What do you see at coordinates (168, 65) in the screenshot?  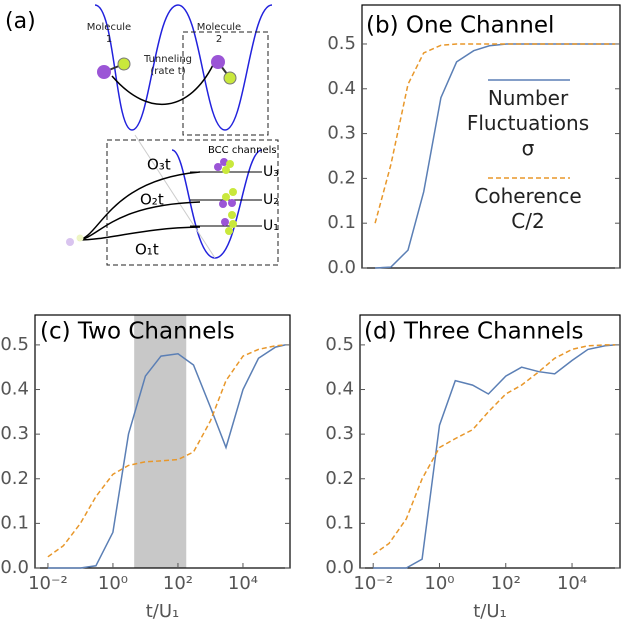 I see `tunneling-label: Tunneling (rate t)` at bounding box center [168, 65].